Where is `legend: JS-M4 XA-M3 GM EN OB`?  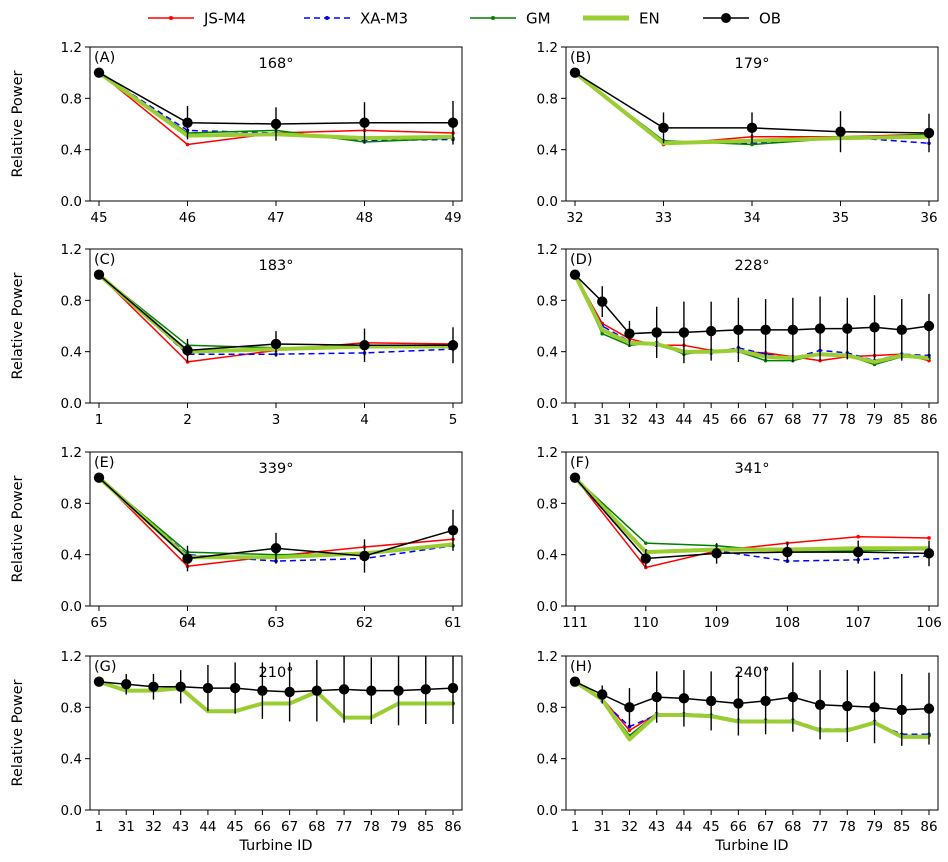
legend: JS-M4 XA-M3 GM EN OB is located at coordinates (464, 19).